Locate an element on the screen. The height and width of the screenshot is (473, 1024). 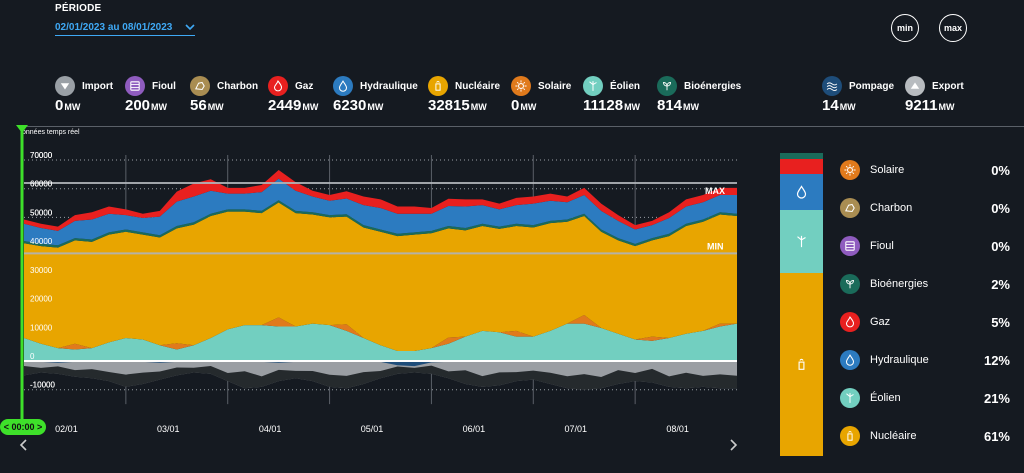
nucleaire-icon is located at coordinates (850, 436).